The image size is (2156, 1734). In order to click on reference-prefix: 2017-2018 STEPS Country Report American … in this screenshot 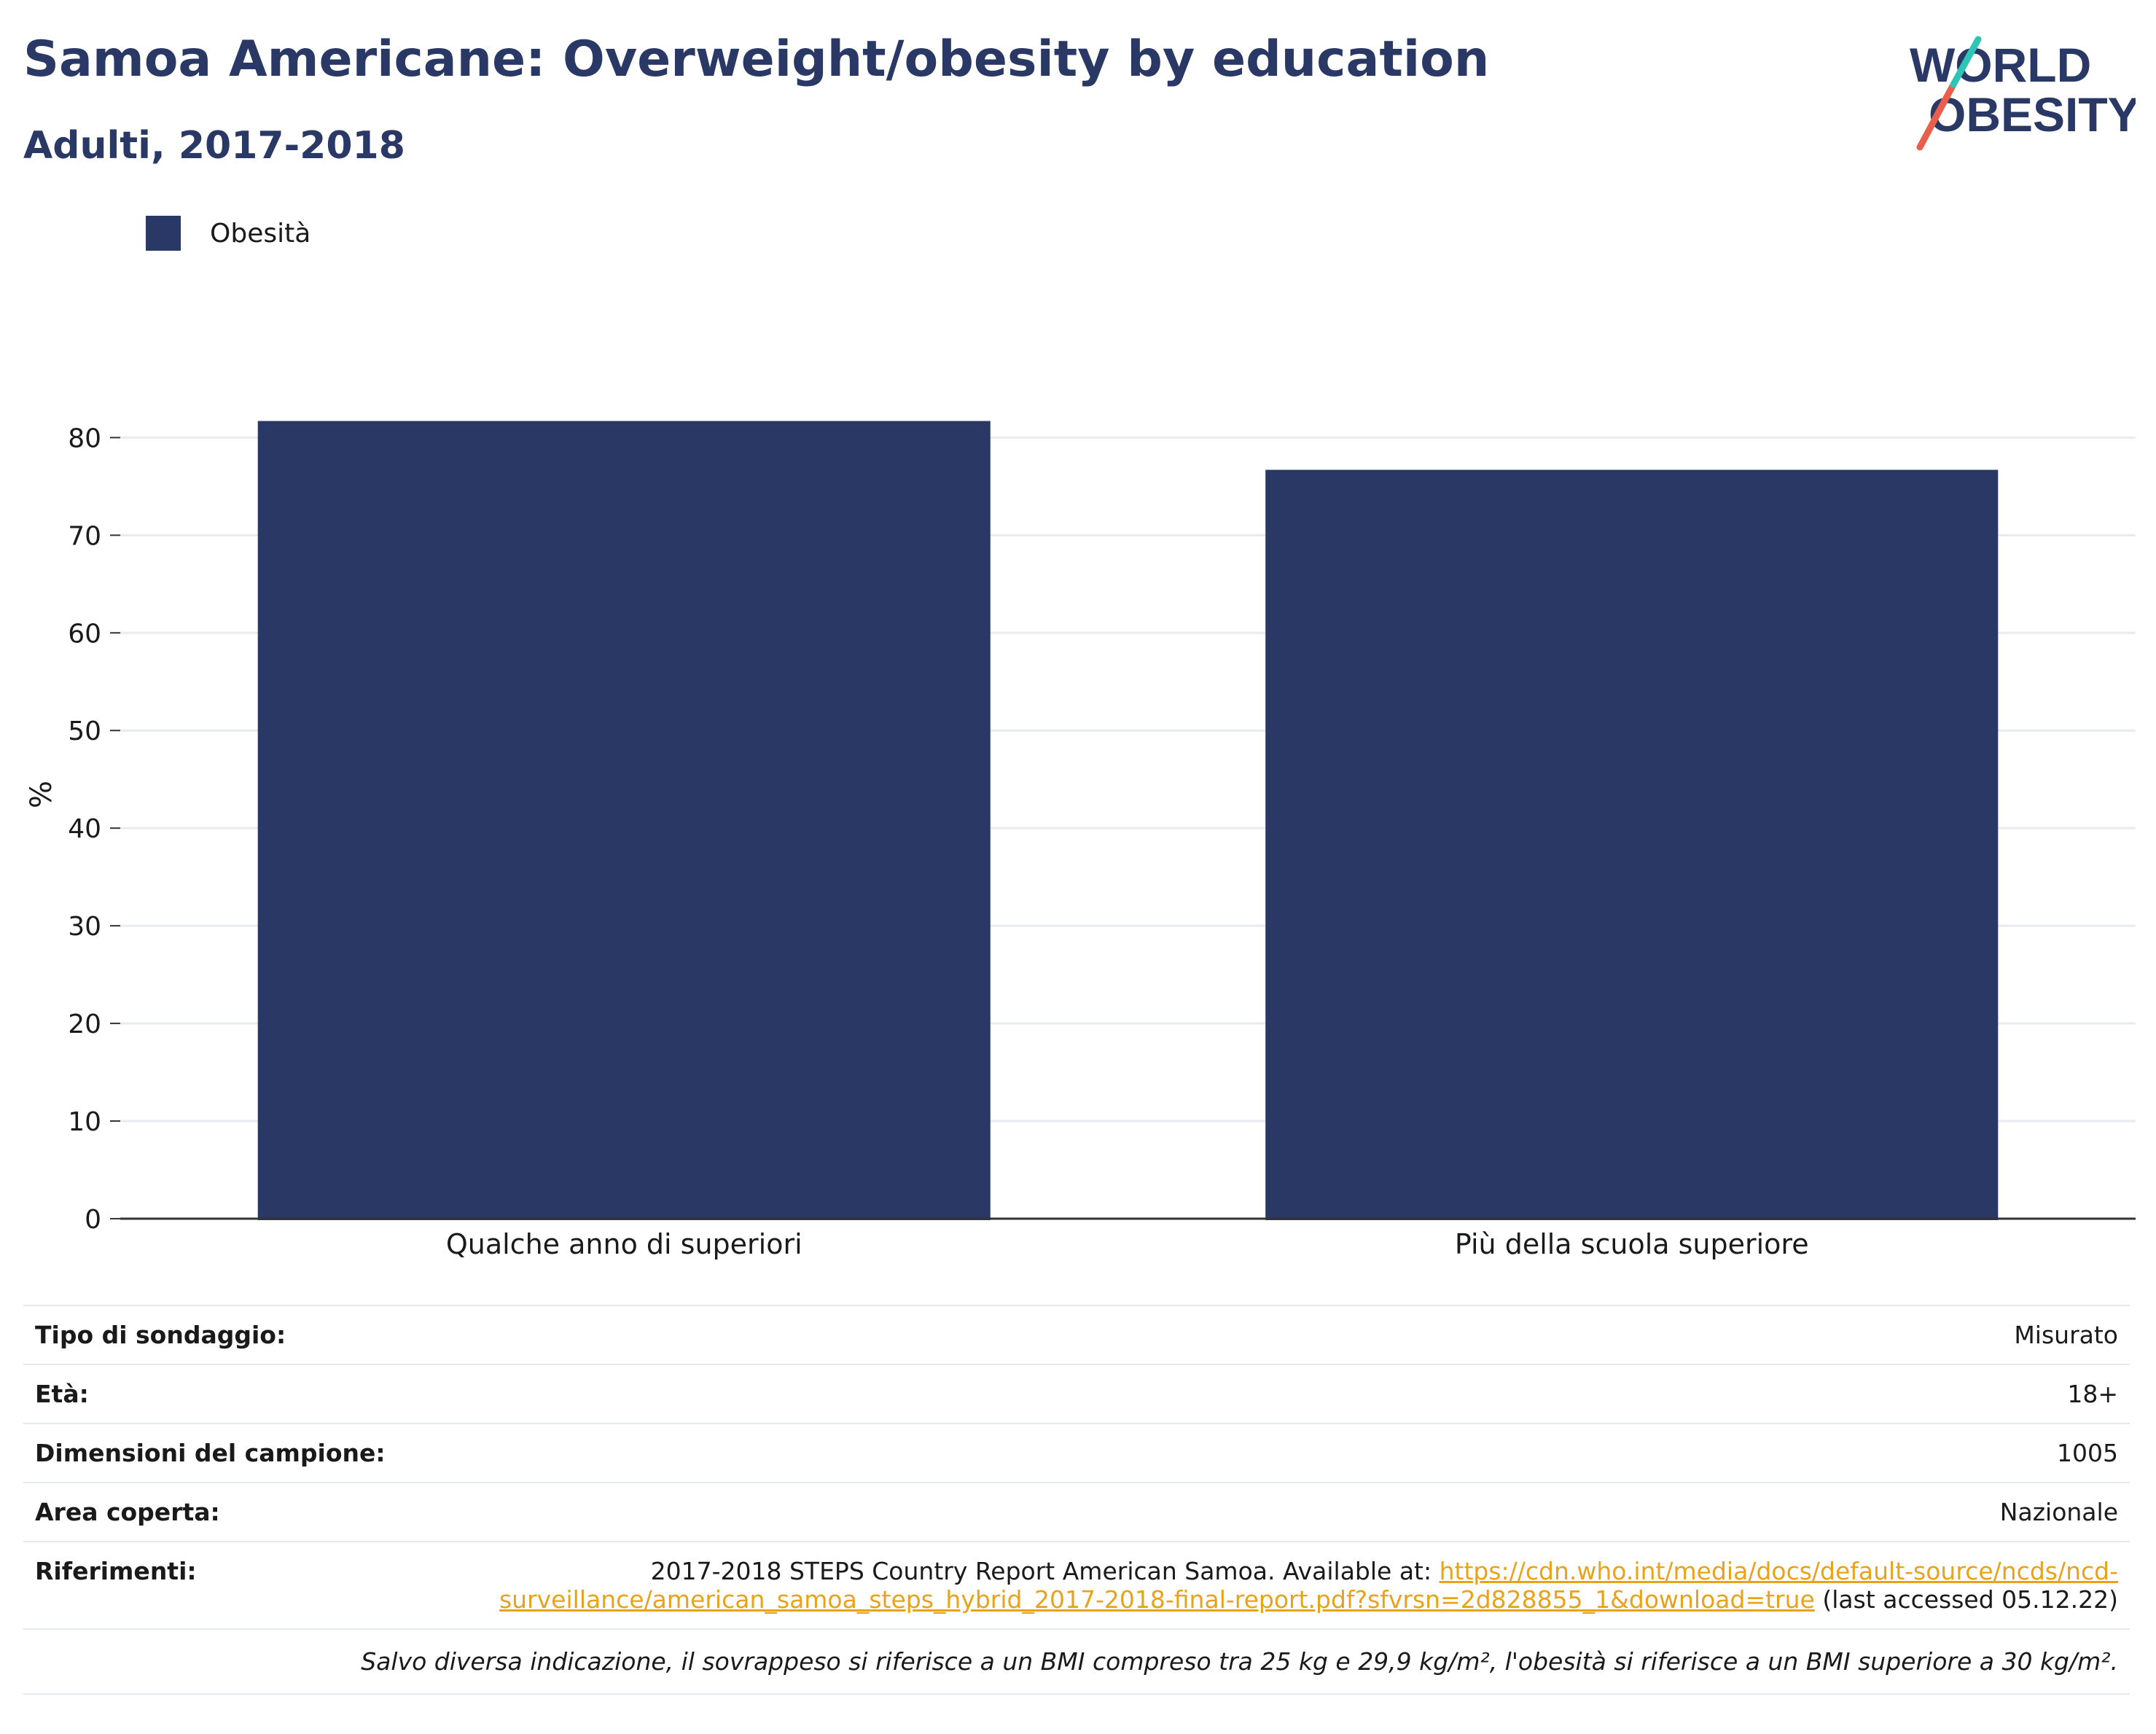, I will do `click(1045, 1571)`.